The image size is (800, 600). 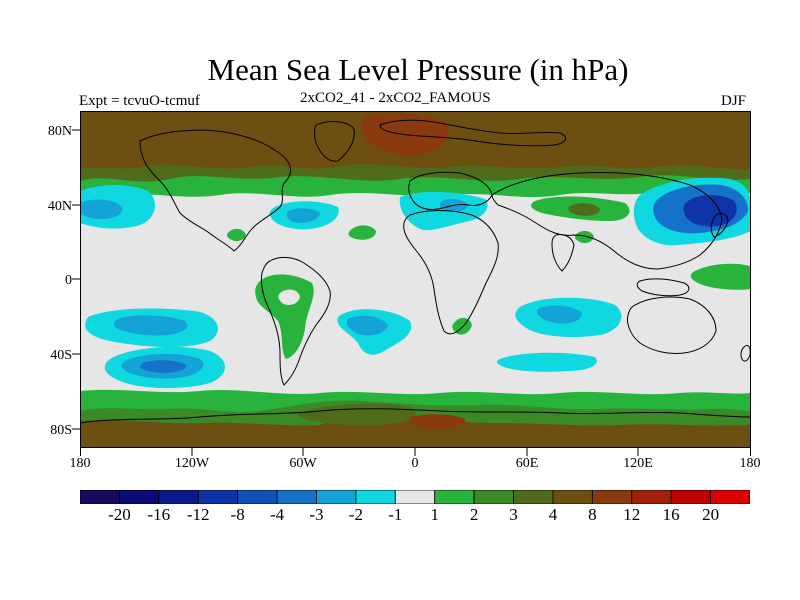 I want to click on y-tick-80n: 80N, so click(x=59, y=131).